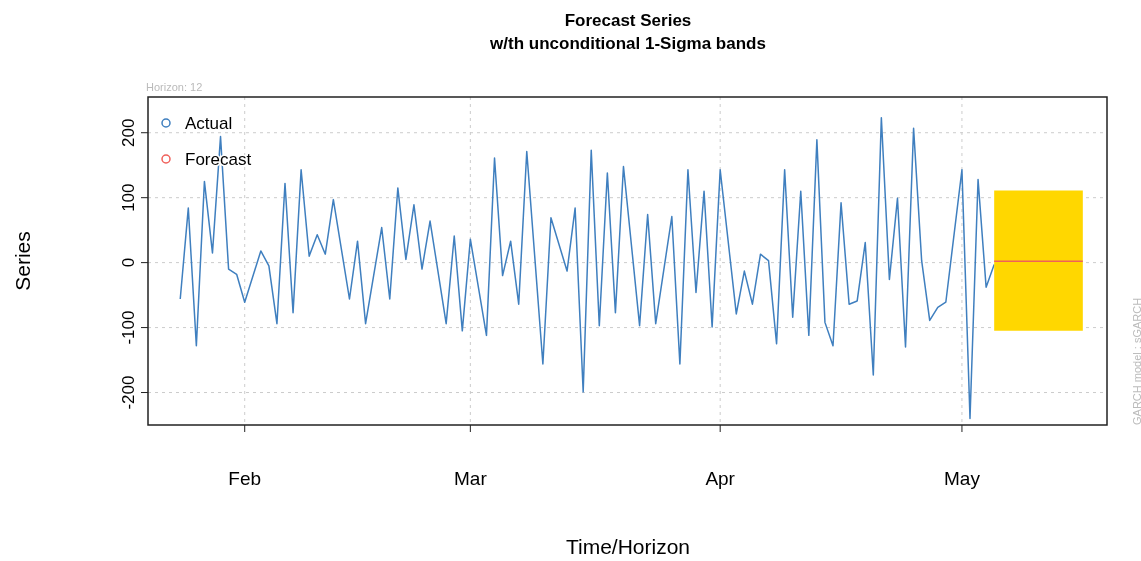 Image resolution: width=1141 pixels, height=561 pixels. Describe the element at coordinates (470, 478) in the screenshot. I see `x-tick-label: Mar` at that location.